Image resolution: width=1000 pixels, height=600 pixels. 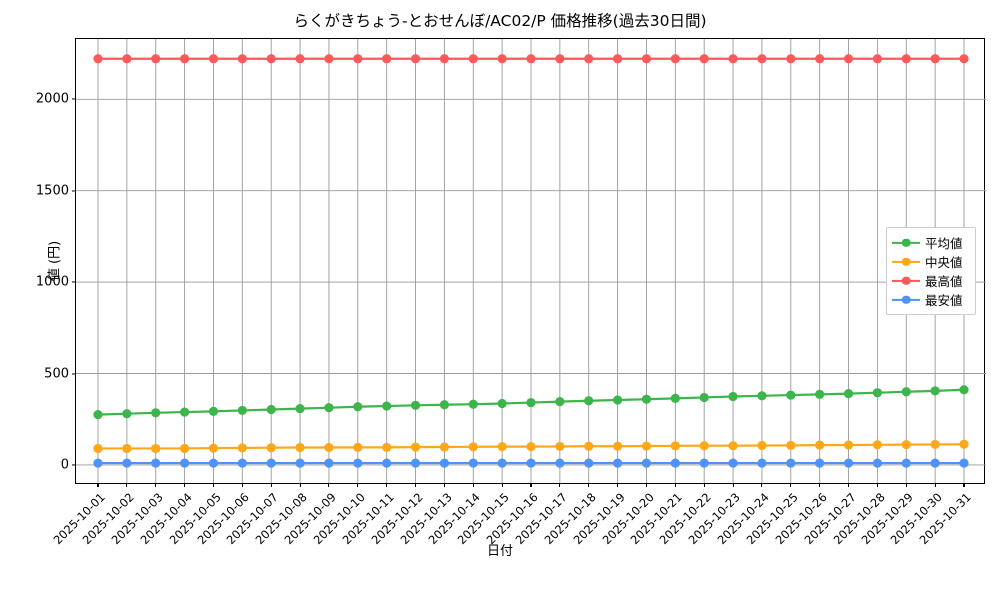 I want to click on legend-item: 最高値, so click(x=930, y=280).